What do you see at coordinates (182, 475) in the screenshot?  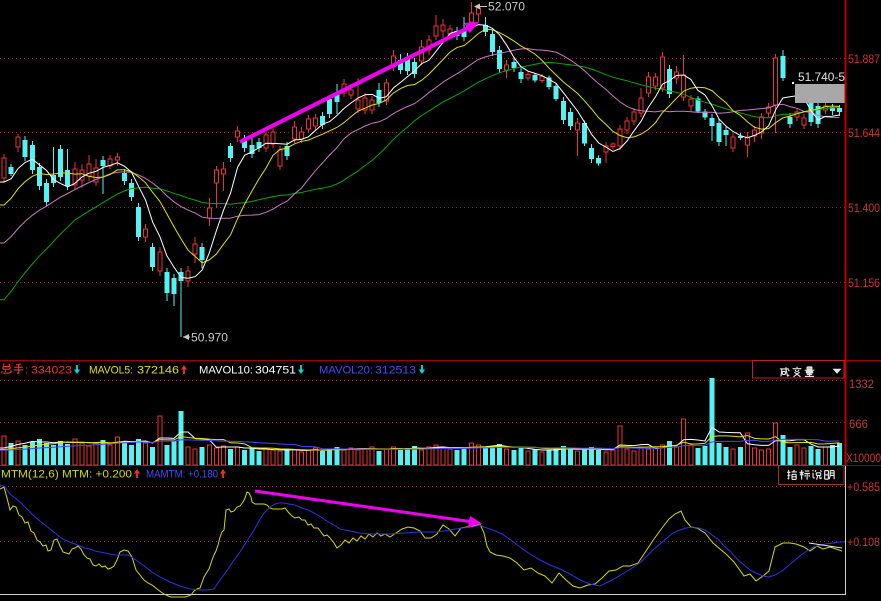 I see `svg-text: MAMTM: +0.180` at bounding box center [182, 475].